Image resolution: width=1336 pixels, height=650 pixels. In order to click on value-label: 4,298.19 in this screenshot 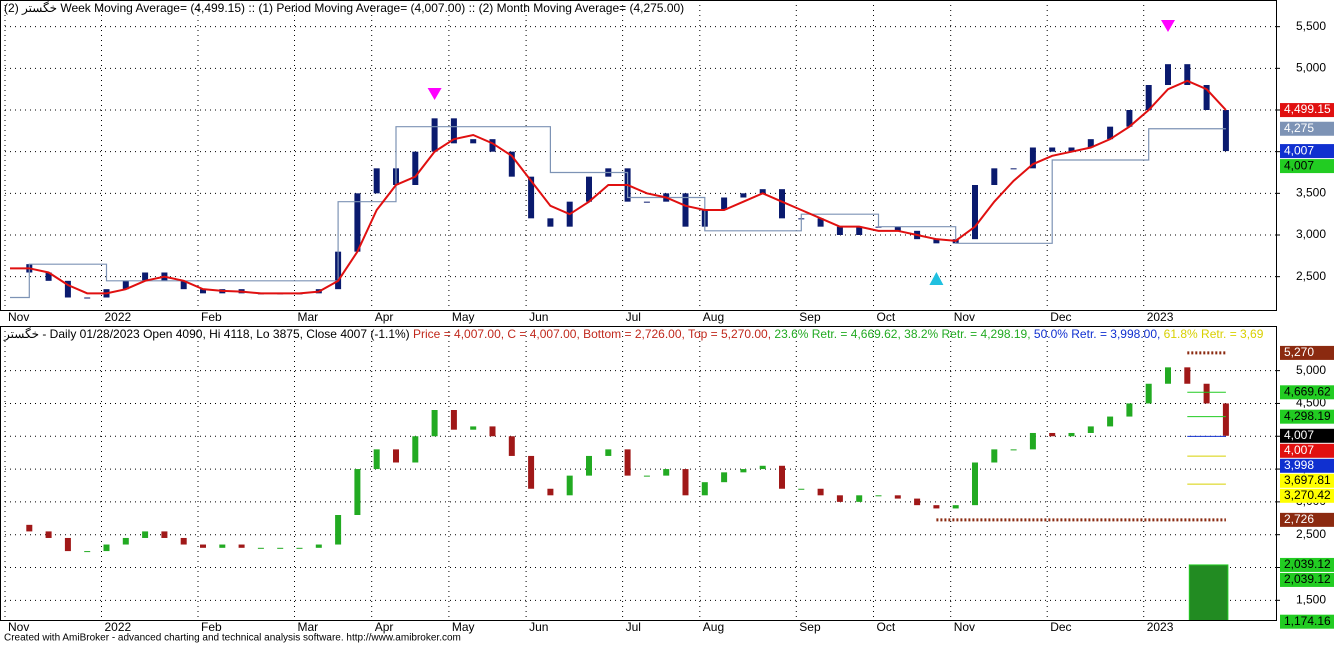, I will do `click(1307, 416)`.